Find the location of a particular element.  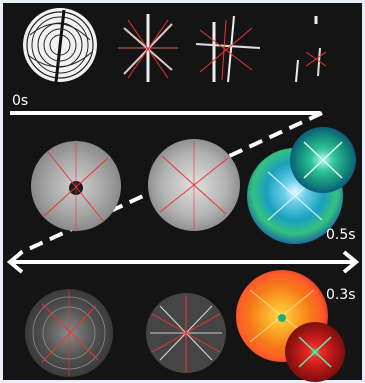

blue-green-disk-pair is located at coordinates (301, 185).